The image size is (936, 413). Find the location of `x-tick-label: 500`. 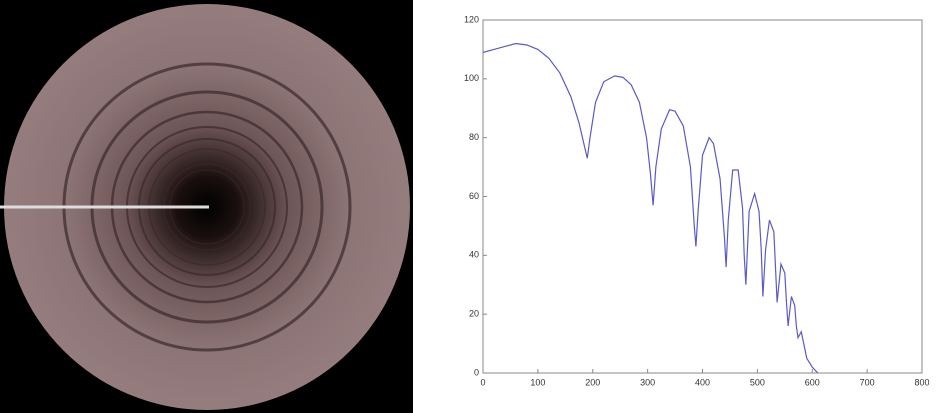

x-tick-label: 500 is located at coordinates (757, 382).